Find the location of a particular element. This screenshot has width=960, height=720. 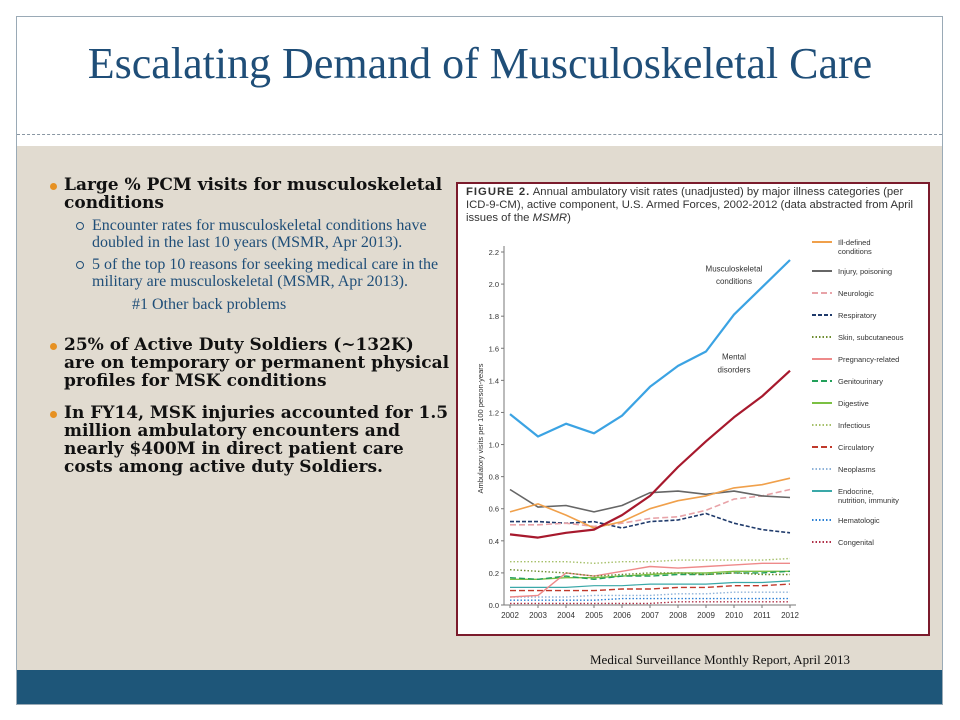

legend-label: Circulatory is located at coordinates (856, 447).